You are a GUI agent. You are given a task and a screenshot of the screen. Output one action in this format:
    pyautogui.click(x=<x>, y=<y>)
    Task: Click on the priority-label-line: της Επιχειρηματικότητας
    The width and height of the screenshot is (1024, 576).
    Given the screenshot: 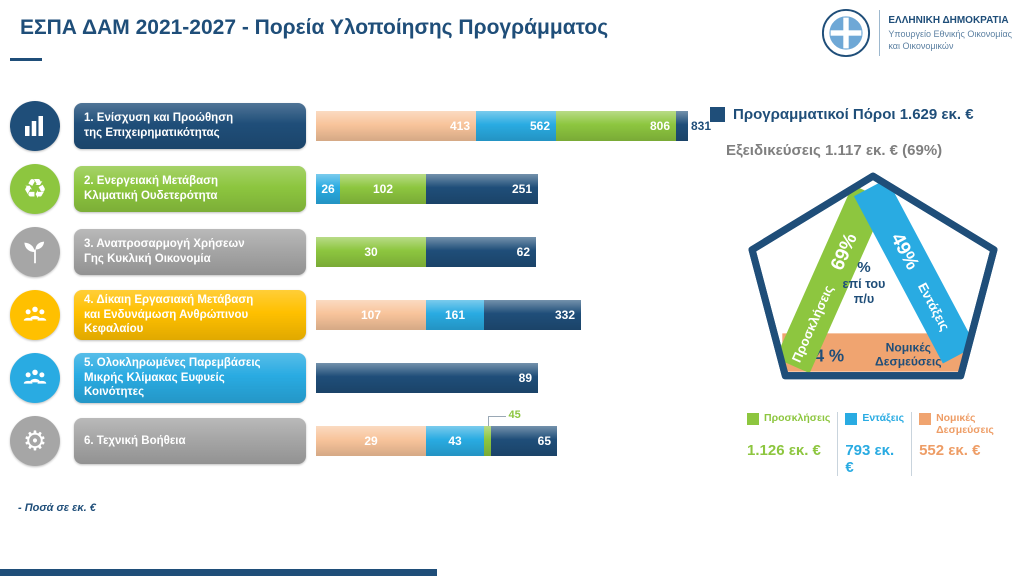 What is the action you would take?
    pyautogui.click(x=152, y=133)
    